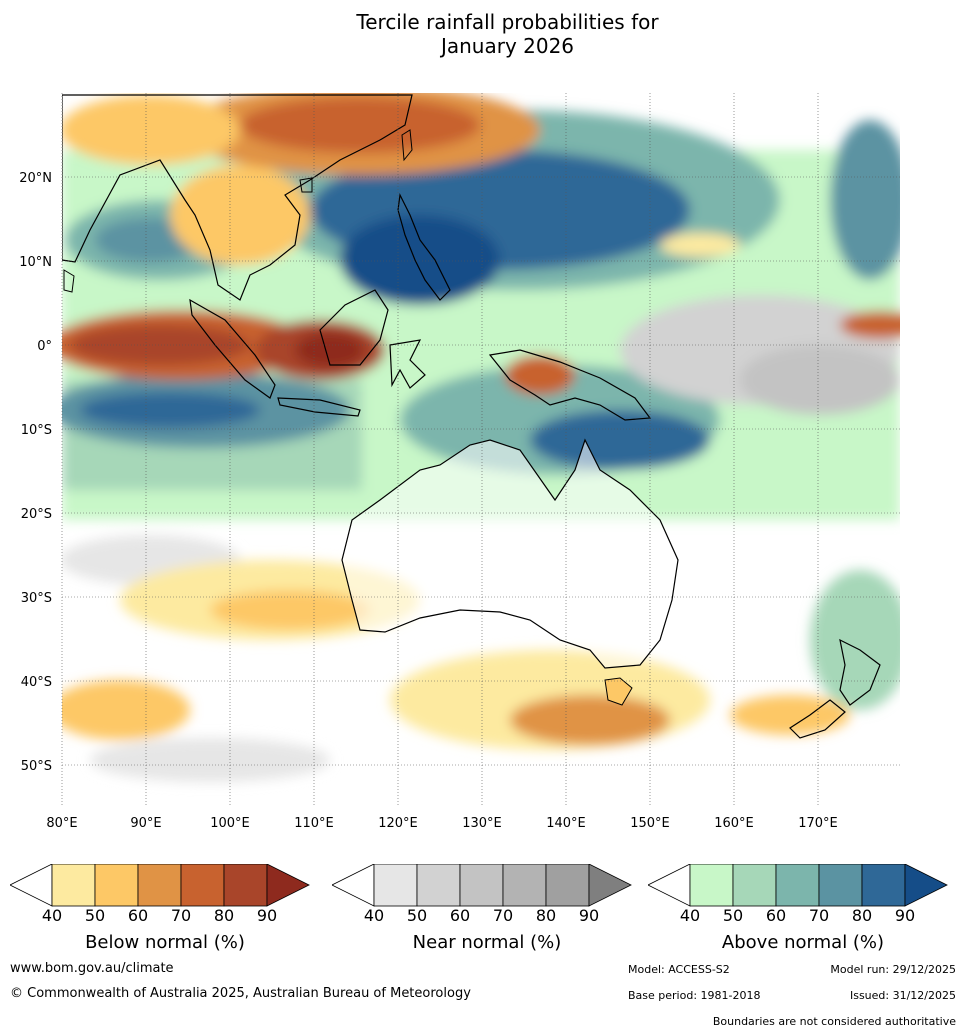 Image resolution: width=965 pixels, height=1035 pixels. Describe the element at coordinates (482, 823) in the screenshot. I see `lon-label: 130°E` at that location.